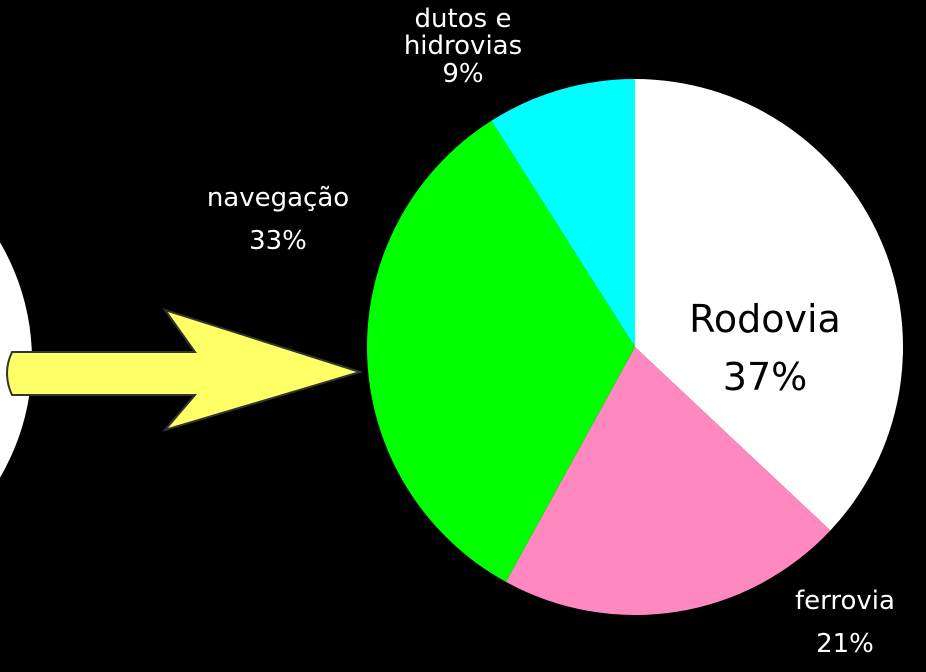 This screenshot has width=926, height=672. Describe the element at coordinates (278, 220) in the screenshot. I see `slice-label: navegação 33%` at that location.